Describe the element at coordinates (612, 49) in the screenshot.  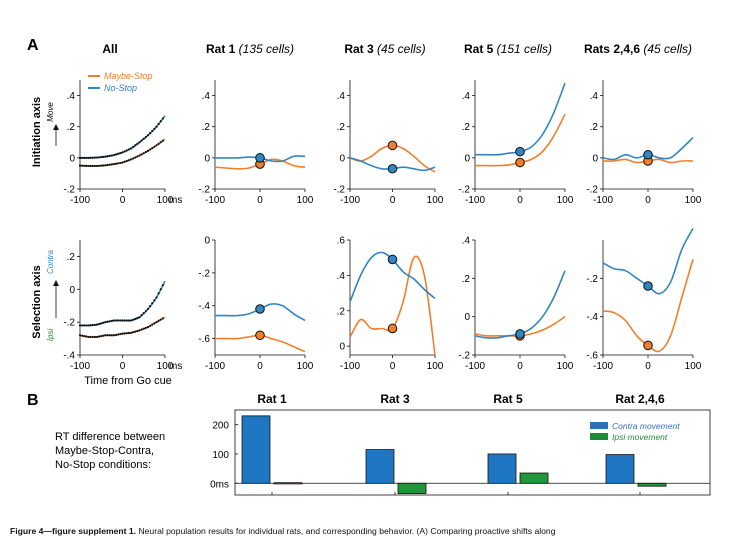
I see `column-title-name: Rats 2,4,6` at that location.